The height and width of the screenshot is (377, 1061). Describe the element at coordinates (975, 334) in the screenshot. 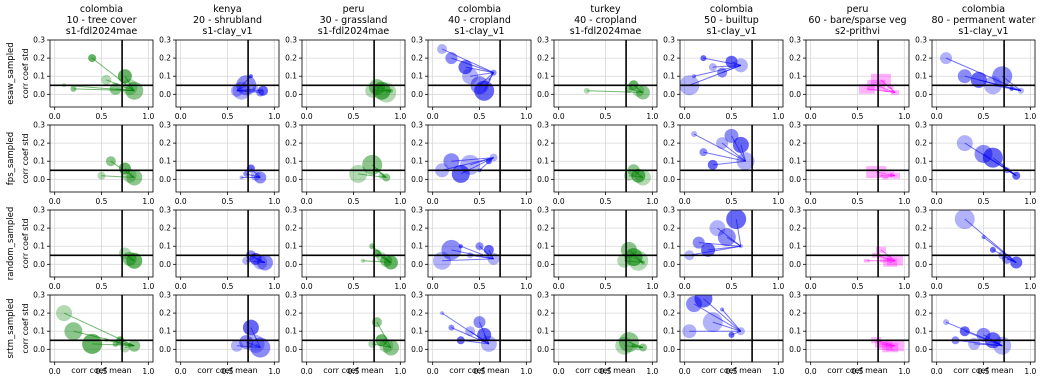

I see `panel-r3-c7: 0.0 0.5 1.0 0.0 0.1 0.2 0.3` at that location.